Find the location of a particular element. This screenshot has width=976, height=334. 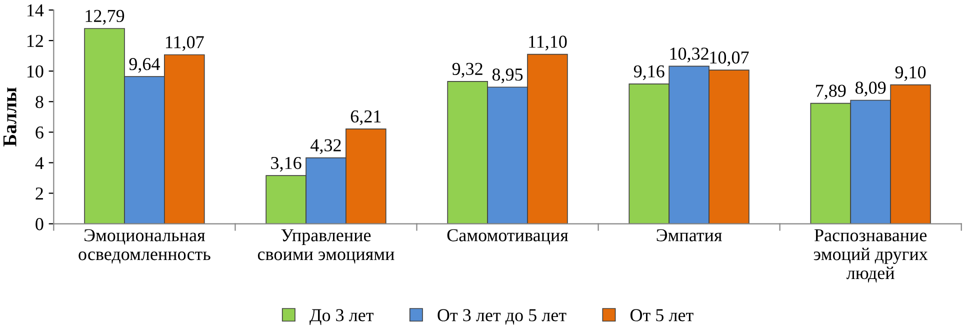

data-label: 8,95 is located at coordinates (507, 76).